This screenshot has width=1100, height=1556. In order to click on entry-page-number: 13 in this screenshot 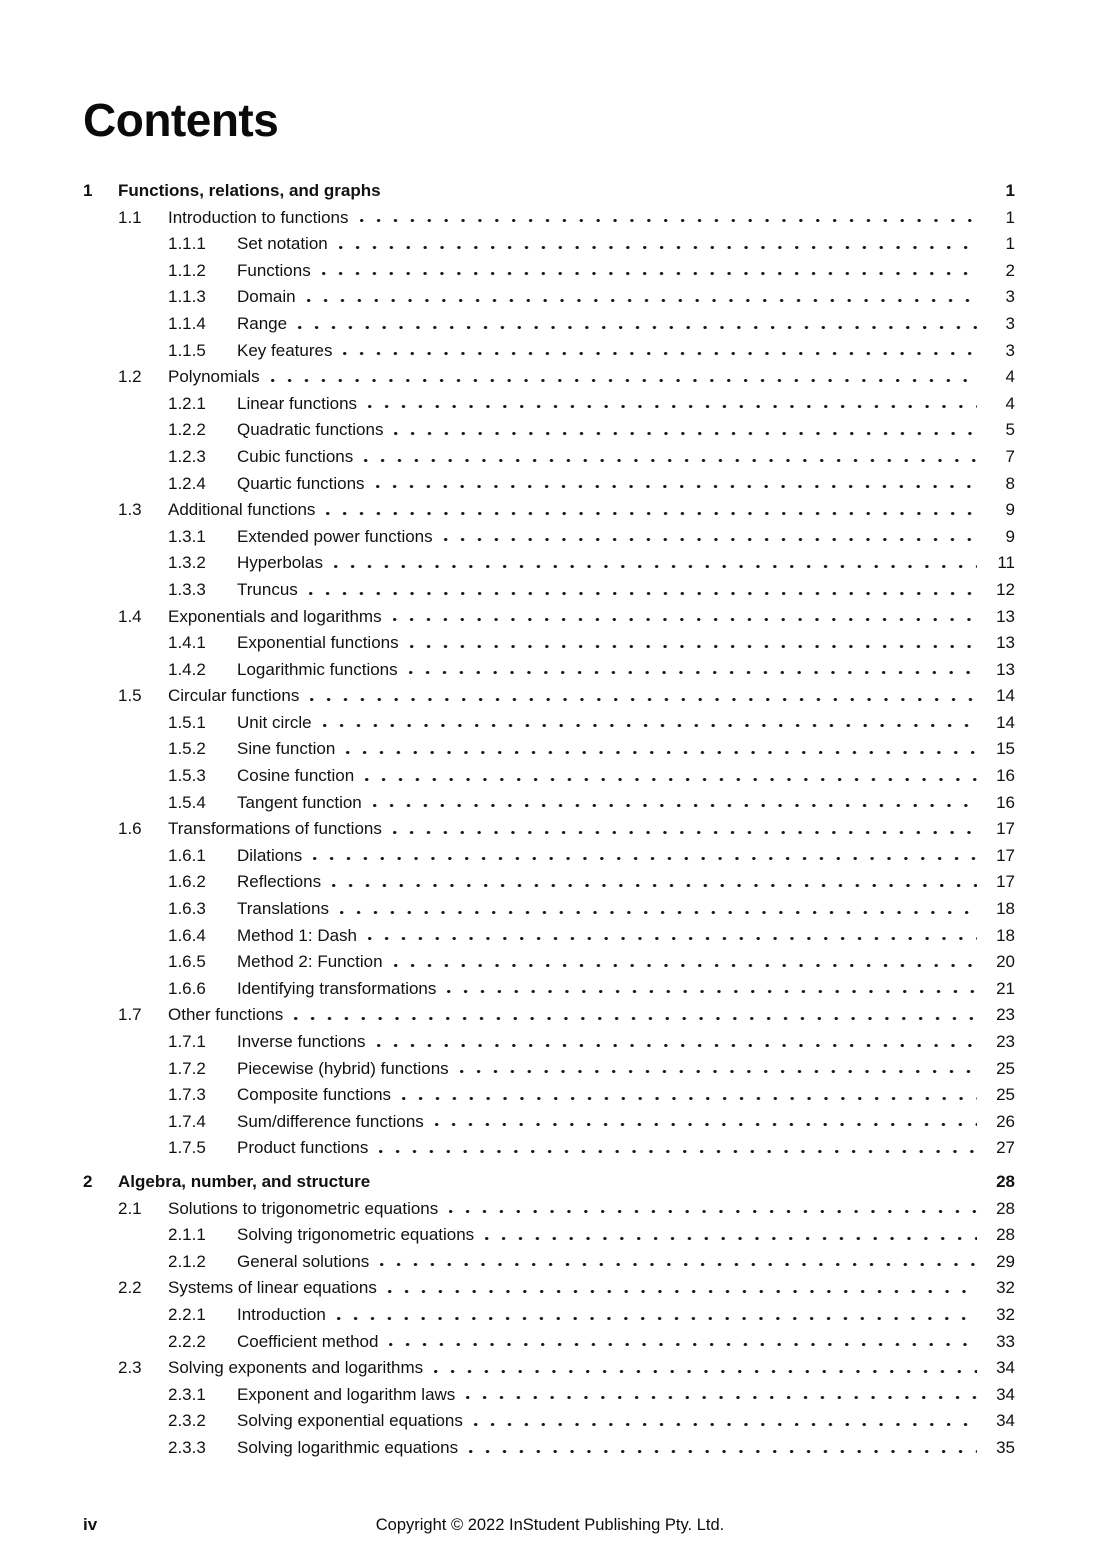, I will do `click(1005, 643)`.